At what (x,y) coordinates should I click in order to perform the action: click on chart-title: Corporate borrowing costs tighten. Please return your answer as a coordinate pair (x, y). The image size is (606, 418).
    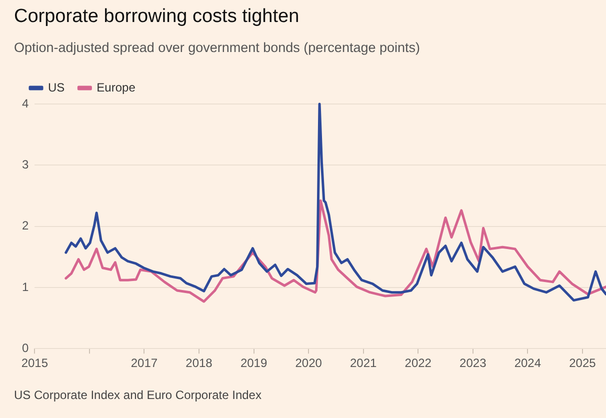
    Looking at the image, I should click on (157, 17).